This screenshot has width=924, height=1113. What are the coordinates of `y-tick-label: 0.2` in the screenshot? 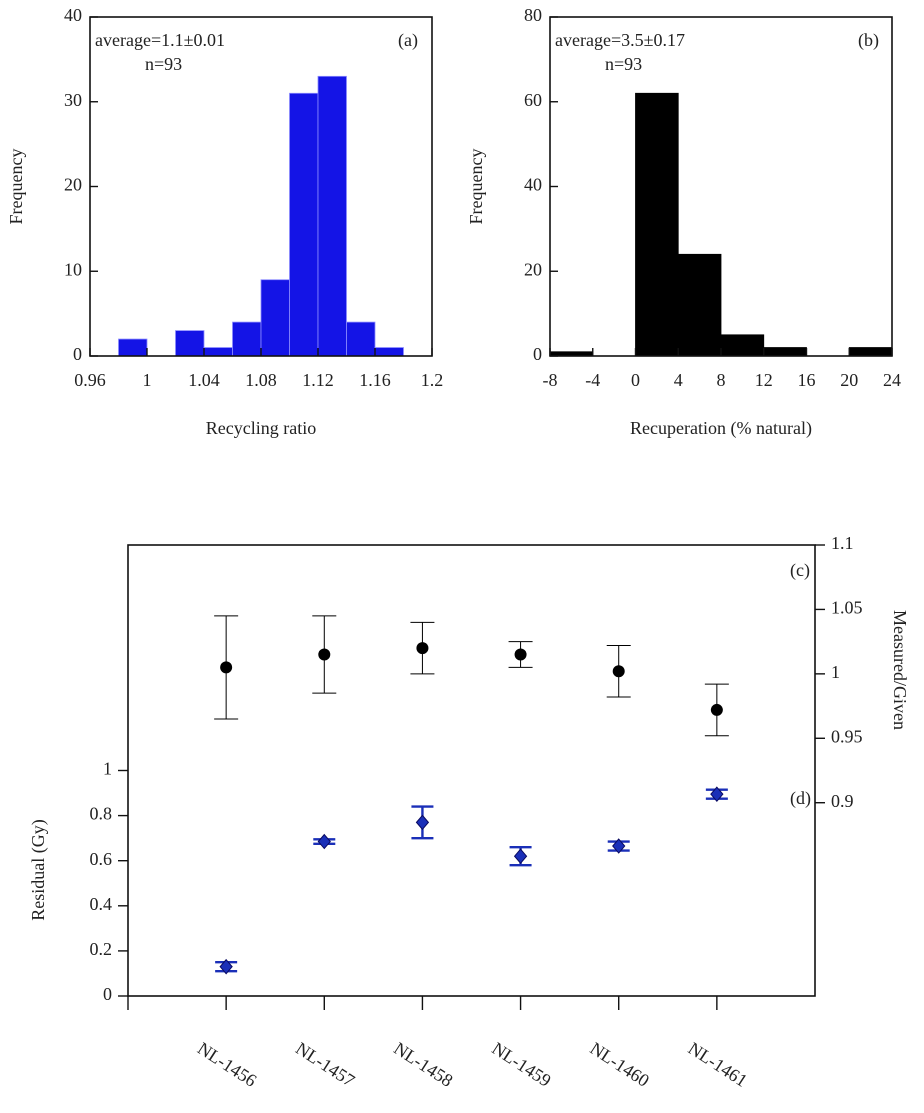 It's located at (101, 949).